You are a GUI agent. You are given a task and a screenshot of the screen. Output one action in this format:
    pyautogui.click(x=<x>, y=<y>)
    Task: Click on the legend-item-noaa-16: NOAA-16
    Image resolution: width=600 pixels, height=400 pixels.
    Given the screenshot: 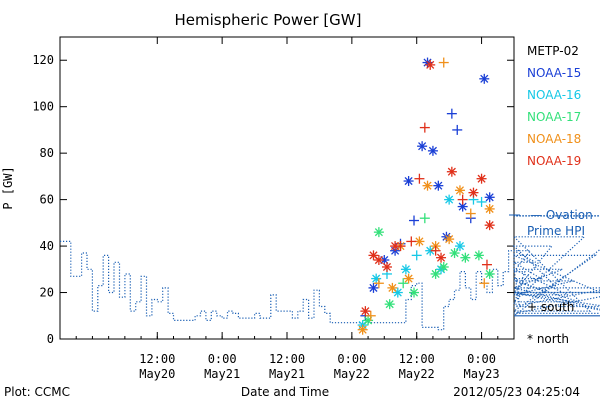 What is the action you would take?
    pyautogui.click(x=554, y=95)
    